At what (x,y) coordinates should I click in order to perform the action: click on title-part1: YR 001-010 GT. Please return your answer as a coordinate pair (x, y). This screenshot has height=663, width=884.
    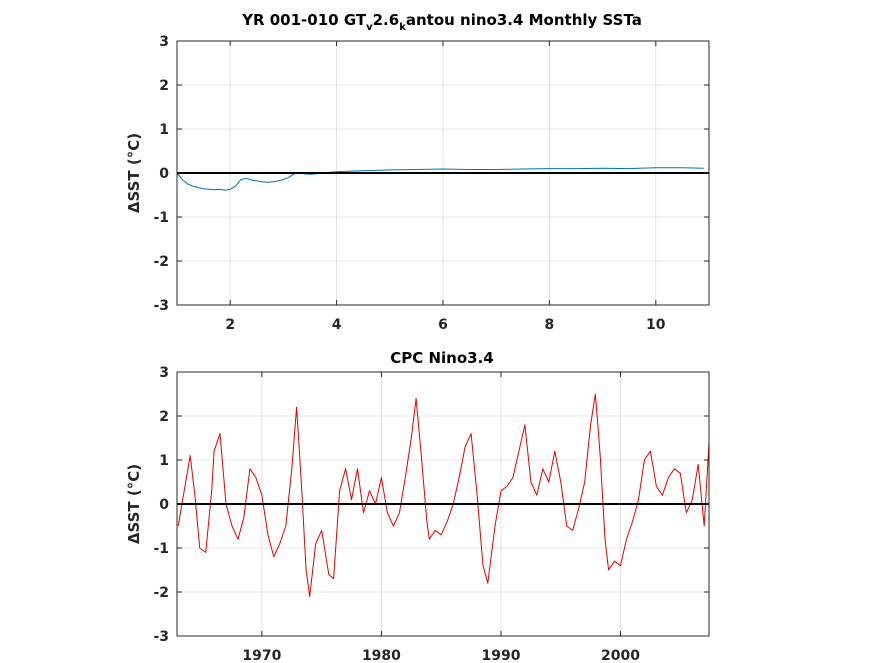
    Looking at the image, I should click on (304, 20).